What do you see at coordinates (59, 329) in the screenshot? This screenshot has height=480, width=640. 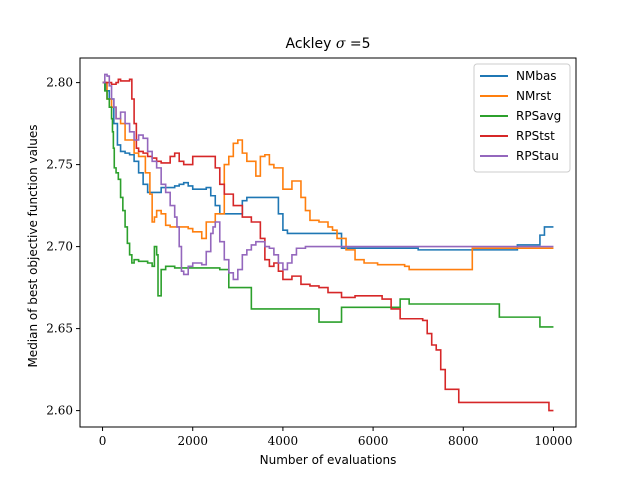 I see `y-tick-label: 2.65` at bounding box center [59, 329].